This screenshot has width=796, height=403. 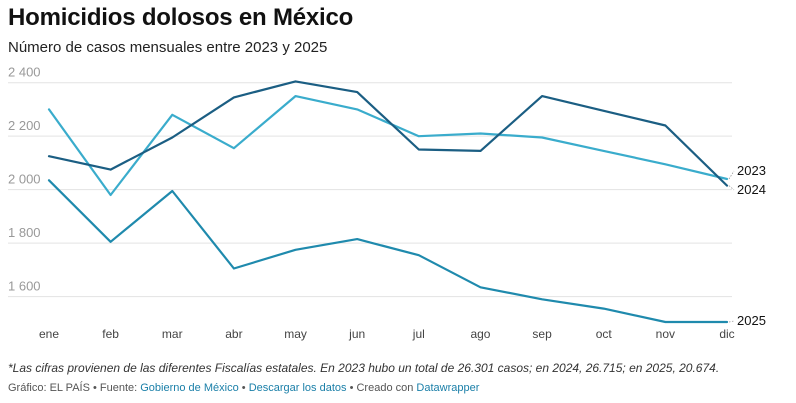 I want to click on source-link: Gobierno de México, so click(x=189, y=388).